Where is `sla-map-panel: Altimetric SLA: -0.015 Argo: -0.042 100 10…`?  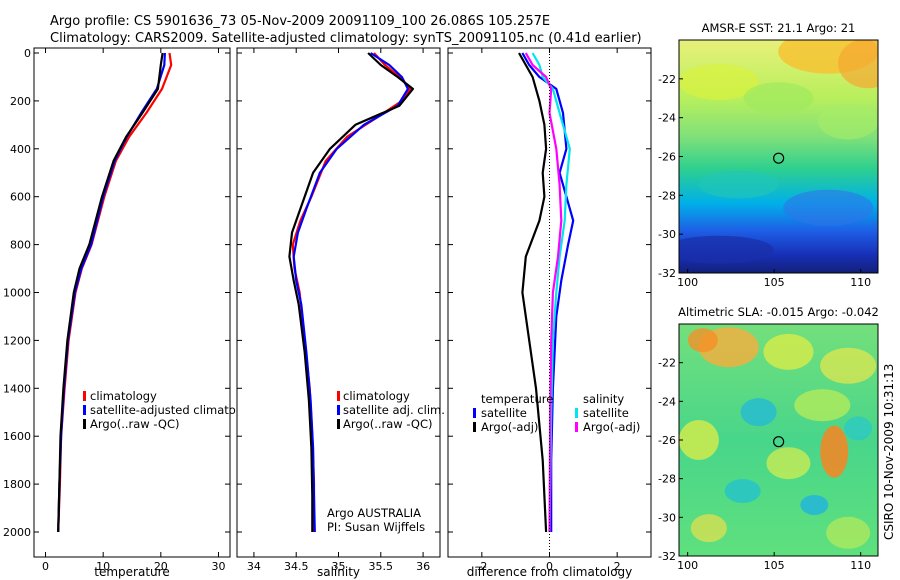
sla-map-panel: Altimetric SLA: -0.015 Argo: -0.042 100 10… is located at coordinates (768, 438).